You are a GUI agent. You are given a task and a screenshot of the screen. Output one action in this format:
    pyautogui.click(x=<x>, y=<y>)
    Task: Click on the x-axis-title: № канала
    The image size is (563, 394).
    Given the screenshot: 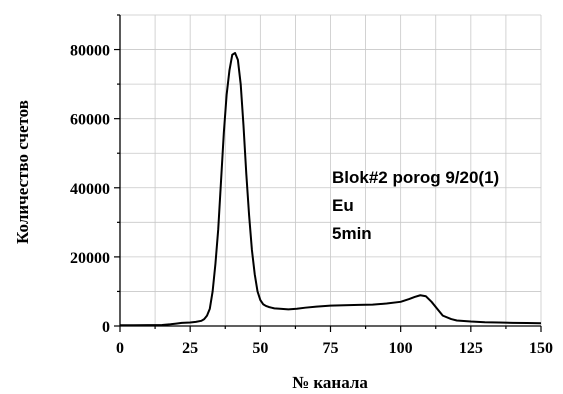 What is the action you would take?
    pyautogui.click(x=330, y=382)
    